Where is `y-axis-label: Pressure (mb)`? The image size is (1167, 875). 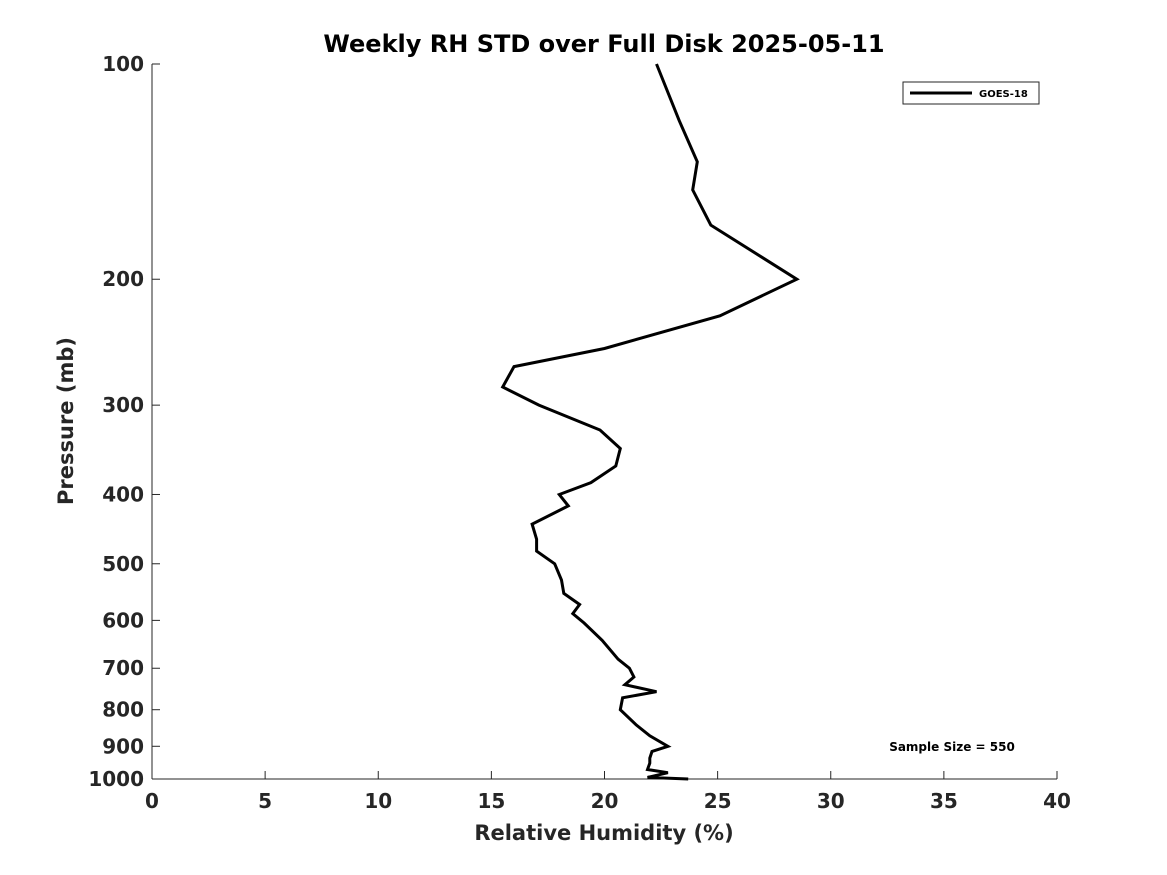
y-axis-label: Pressure (mb) is located at coordinates (66, 421).